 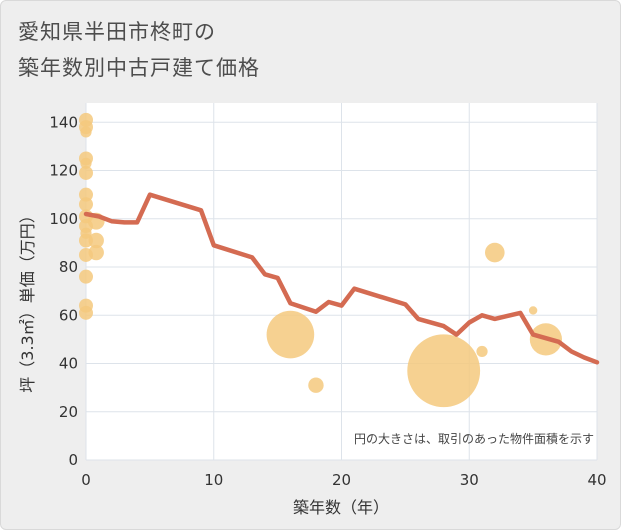 What do you see at coordinates (63, 171) in the screenshot?
I see `y-tick-label: 120` at bounding box center [63, 171].